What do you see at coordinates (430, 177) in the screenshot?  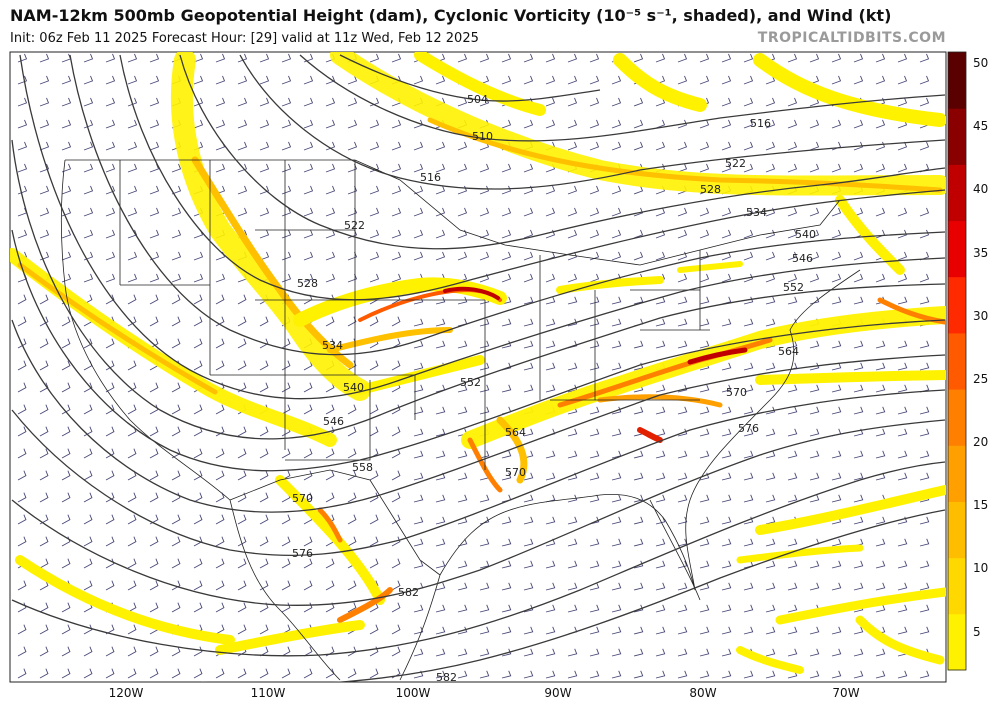 I see `contour-label: 516` at bounding box center [430, 177].